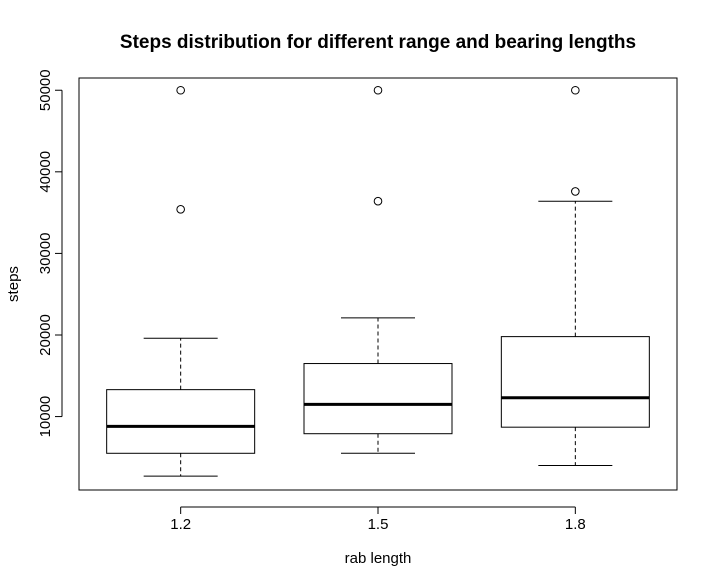 The image size is (717, 588). Describe the element at coordinates (378, 558) in the screenshot. I see `x-axis-label: rab length` at that location.